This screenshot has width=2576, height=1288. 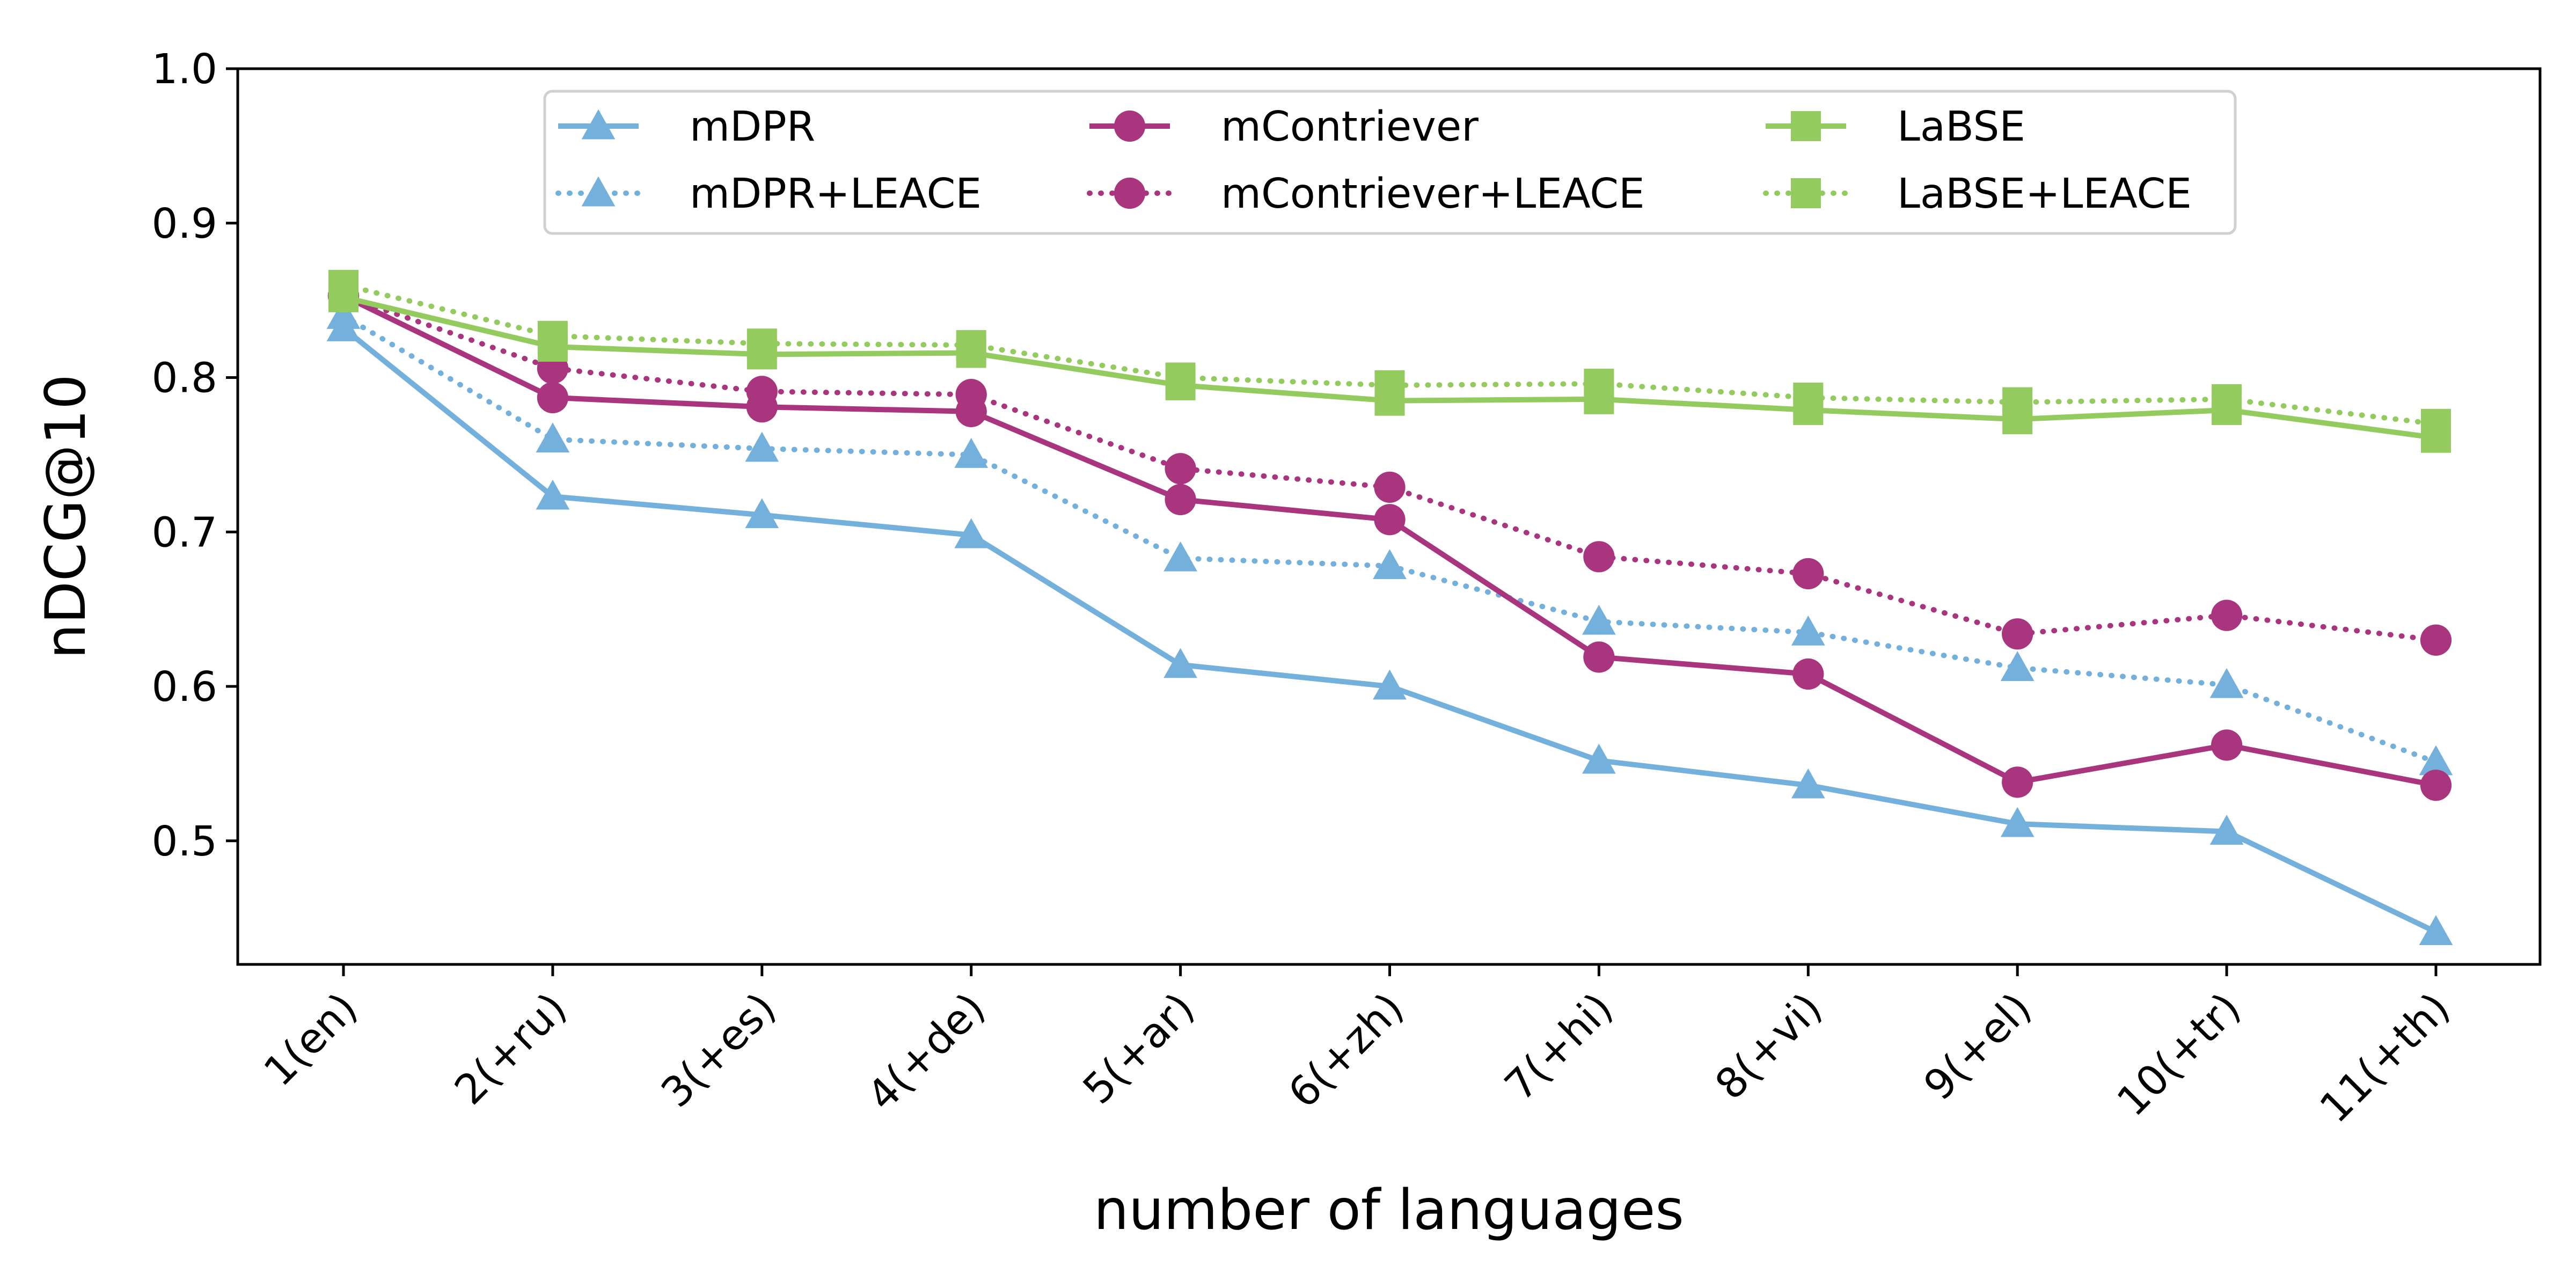 What do you see at coordinates (184, 69) in the screenshot?
I see `y-tick-label: 1.0` at bounding box center [184, 69].